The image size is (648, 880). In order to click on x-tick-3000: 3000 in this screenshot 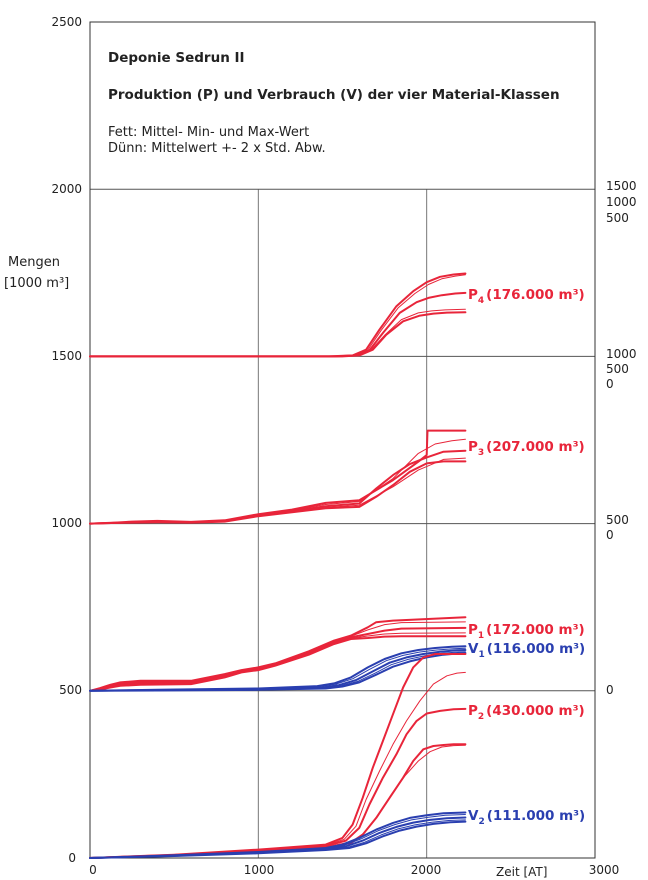, I will do `click(604, 870)`.